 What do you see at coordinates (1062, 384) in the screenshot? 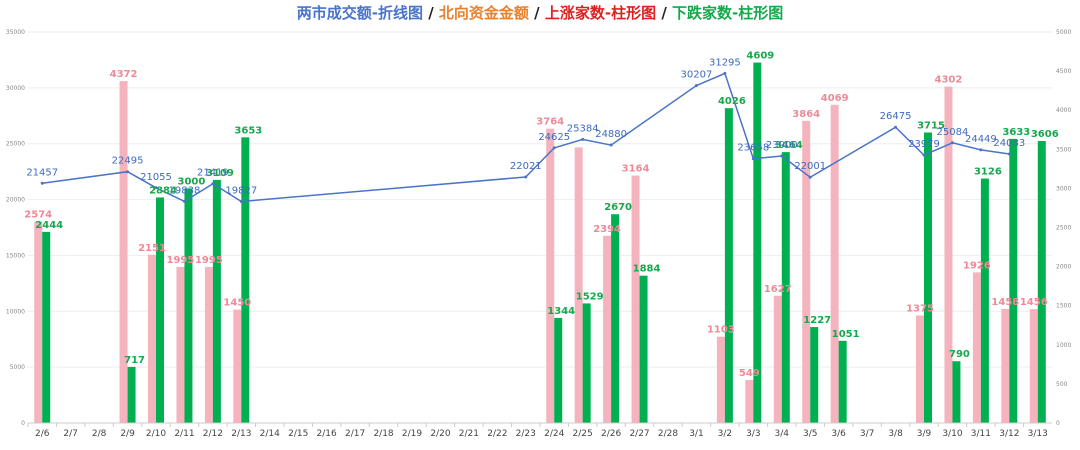
I see `right-tick-label: 500` at bounding box center [1062, 384].